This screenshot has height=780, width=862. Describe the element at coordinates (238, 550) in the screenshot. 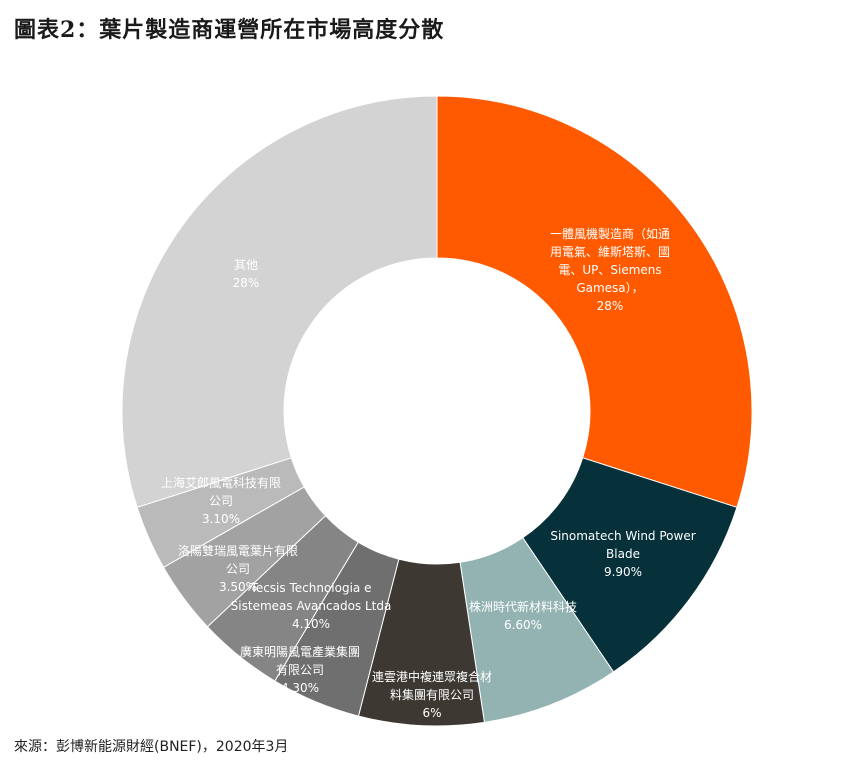

I see `slice-label-7-line-1: 洛陽雙瑞風電葉片有限` at that location.